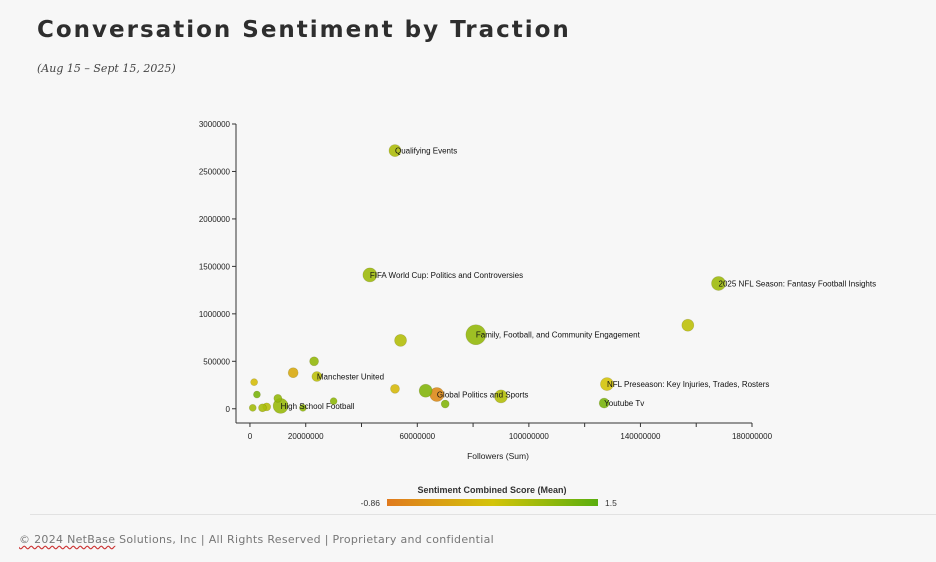 The width and height of the screenshot is (936, 562). What do you see at coordinates (491, 490) in the screenshot?
I see `color-legend-title: Sentiment Combined Score (Mean)` at bounding box center [491, 490].